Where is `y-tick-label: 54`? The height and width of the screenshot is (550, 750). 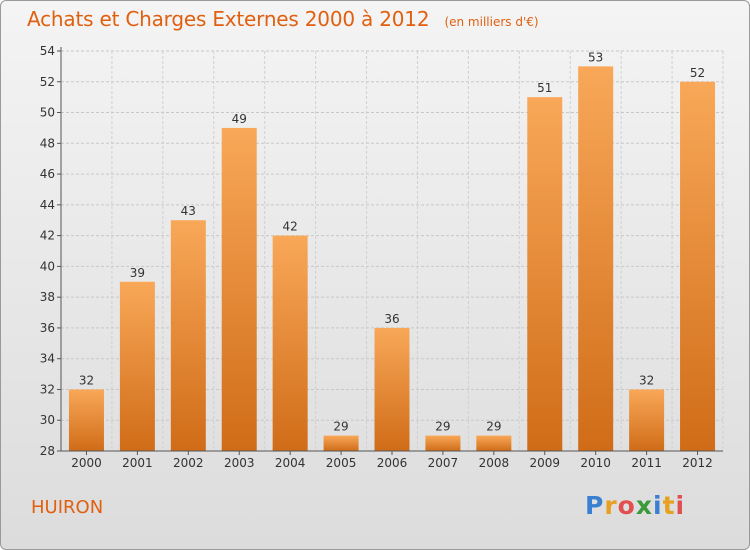 y-tick-label: 54 is located at coordinates (47, 51).